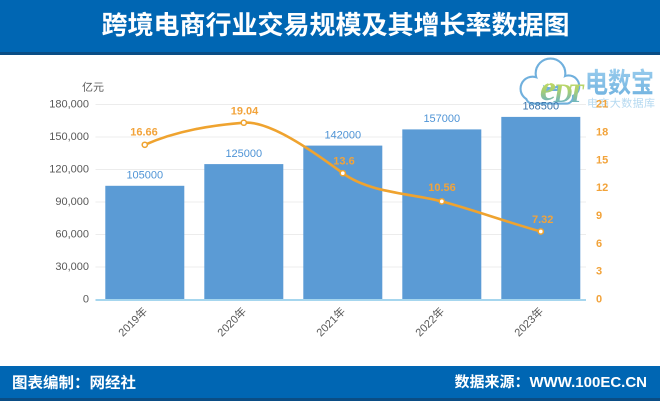 This screenshot has width=660, height=401. I want to click on svg-text: 142000, so click(342, 135).